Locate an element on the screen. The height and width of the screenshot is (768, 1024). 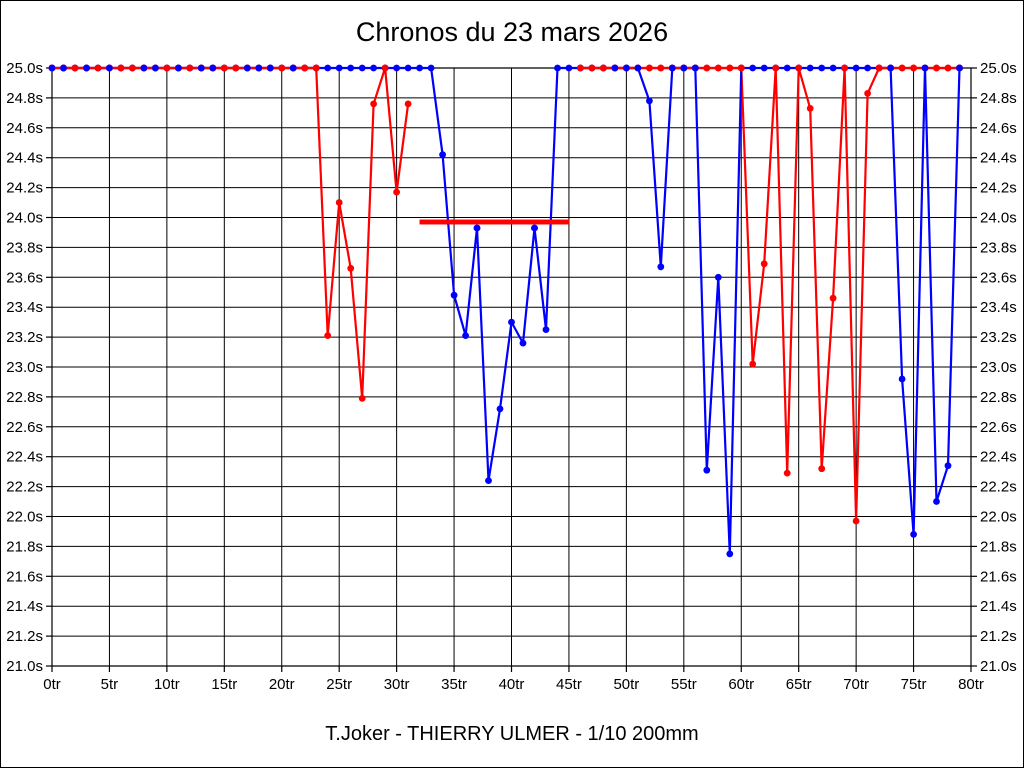
svg-text: 80tr is located at coordinates (971, 684).